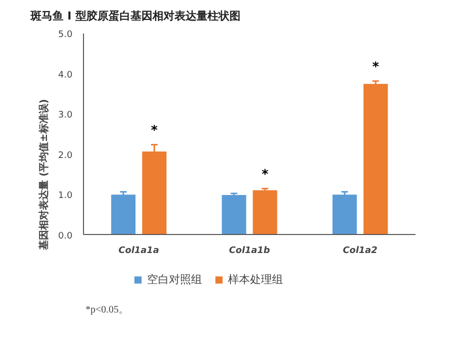  I want to click on y-tick-label: 0.0, so click(65, 236).